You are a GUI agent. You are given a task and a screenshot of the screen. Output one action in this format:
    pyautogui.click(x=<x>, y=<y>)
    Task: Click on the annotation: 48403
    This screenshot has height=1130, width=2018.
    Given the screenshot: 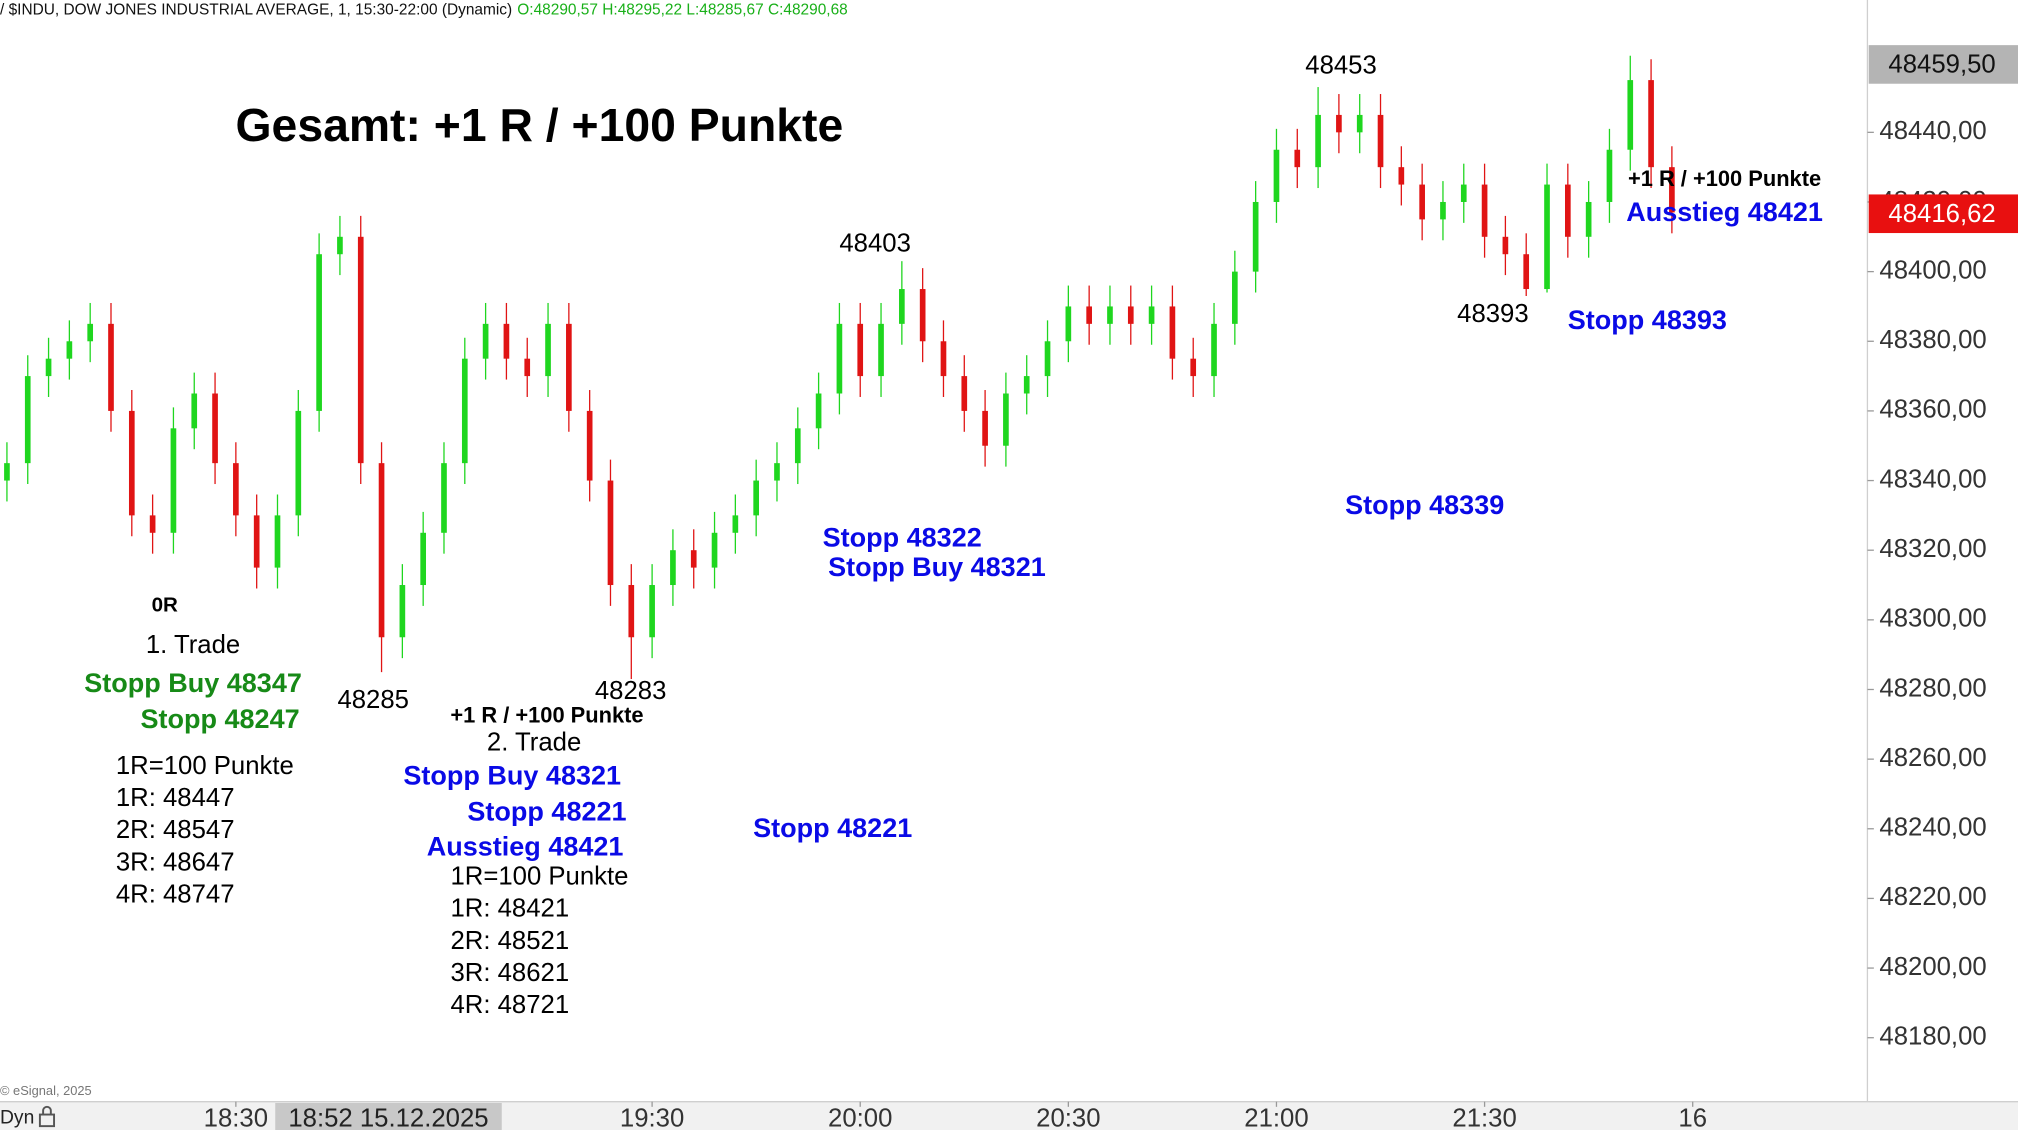 What is the action you would take?
    pyautogui.click(x=875, y=243)
    